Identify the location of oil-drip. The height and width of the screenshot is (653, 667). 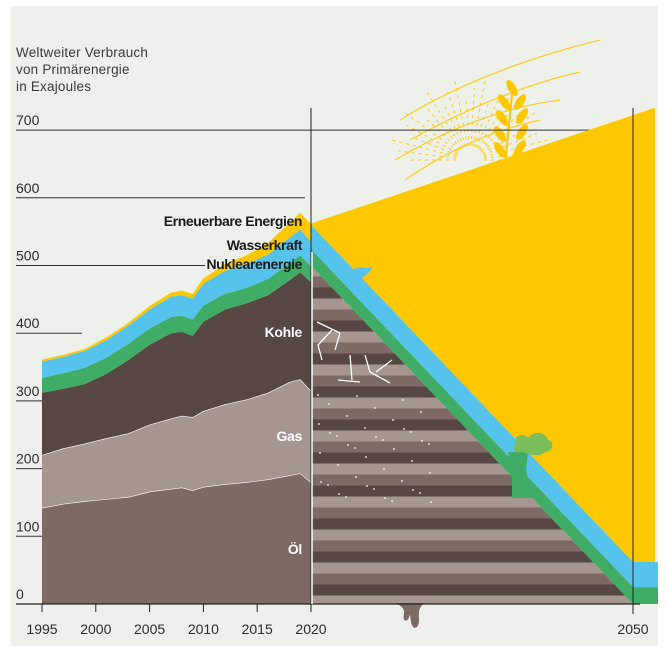
(410, 615).